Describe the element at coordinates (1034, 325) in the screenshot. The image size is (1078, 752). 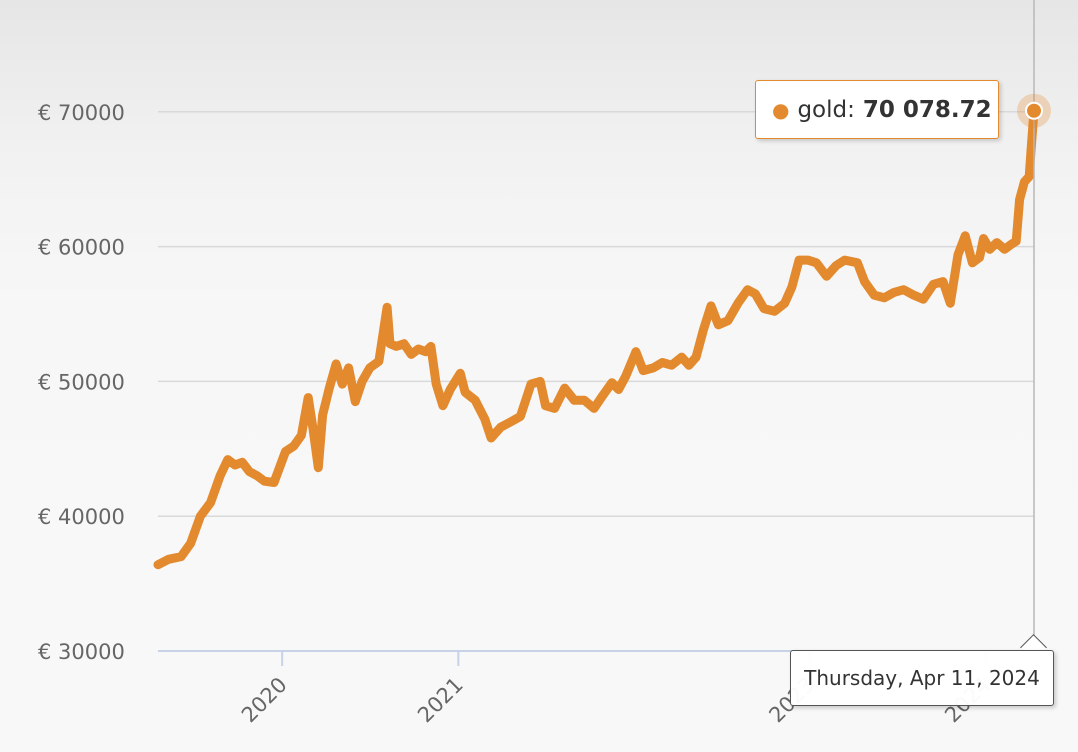
I see `crosshair-layer` at that location.